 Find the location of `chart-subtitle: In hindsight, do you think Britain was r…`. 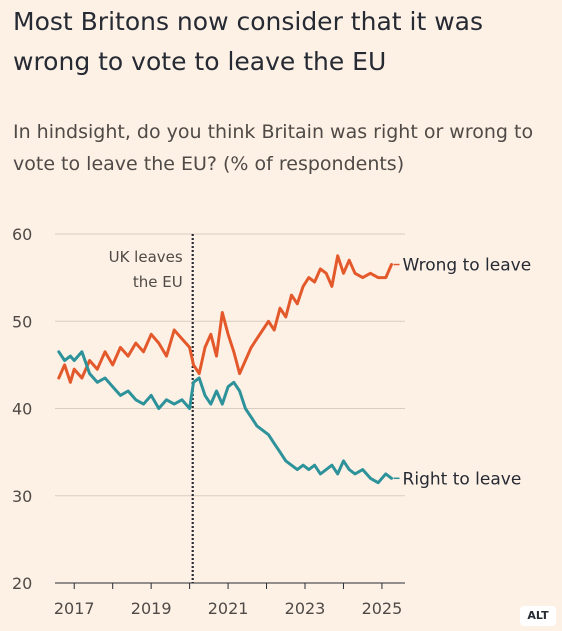

chart-subtitle: In hindsight, do you think Britain was r… is located at coordinates (273, 148).